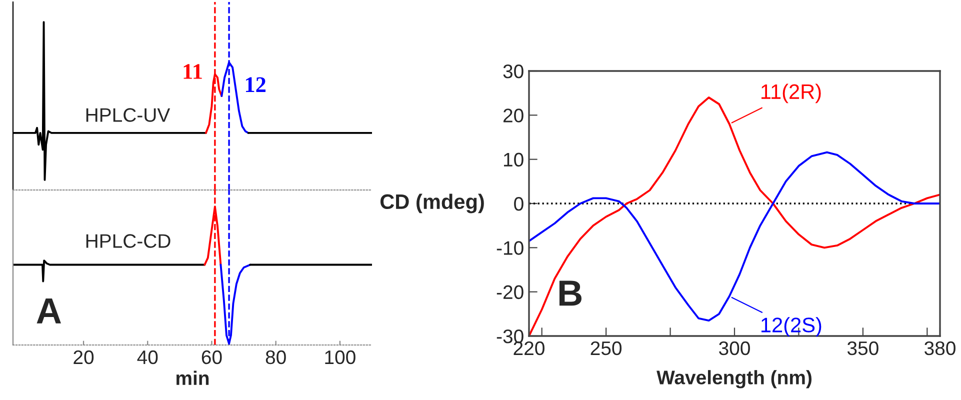 The width and height of the screenshot is (961, 400). What do you see at coordinates (734, 379) in the screenshot?
I see `x-axis-title: Wavelength (nm)` at bounding box center [734, 379].